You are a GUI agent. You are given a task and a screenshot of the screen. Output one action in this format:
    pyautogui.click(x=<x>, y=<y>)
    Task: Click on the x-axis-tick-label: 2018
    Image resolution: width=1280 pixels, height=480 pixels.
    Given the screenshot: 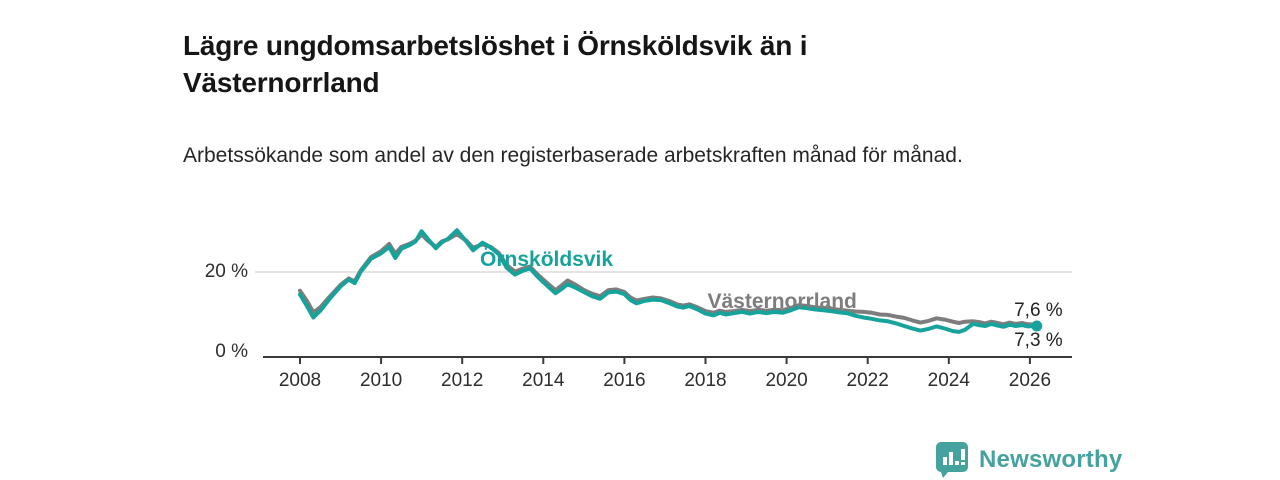 What is the action you would take?
    pyautogui.click(x=705, y=380)
    